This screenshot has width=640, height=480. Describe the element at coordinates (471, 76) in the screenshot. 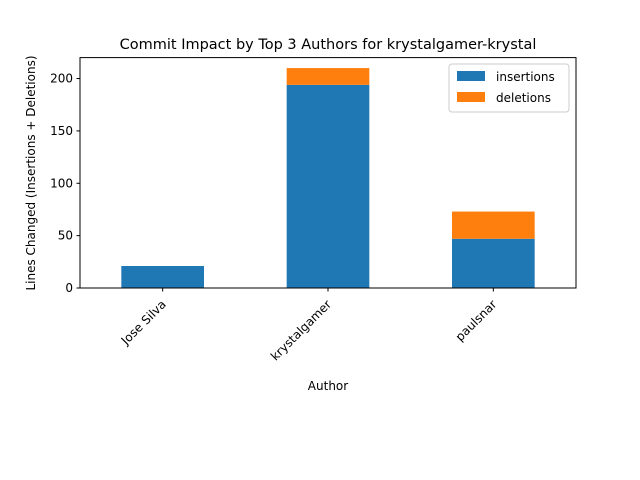

I see `legend-swatch-insertions` at that location.